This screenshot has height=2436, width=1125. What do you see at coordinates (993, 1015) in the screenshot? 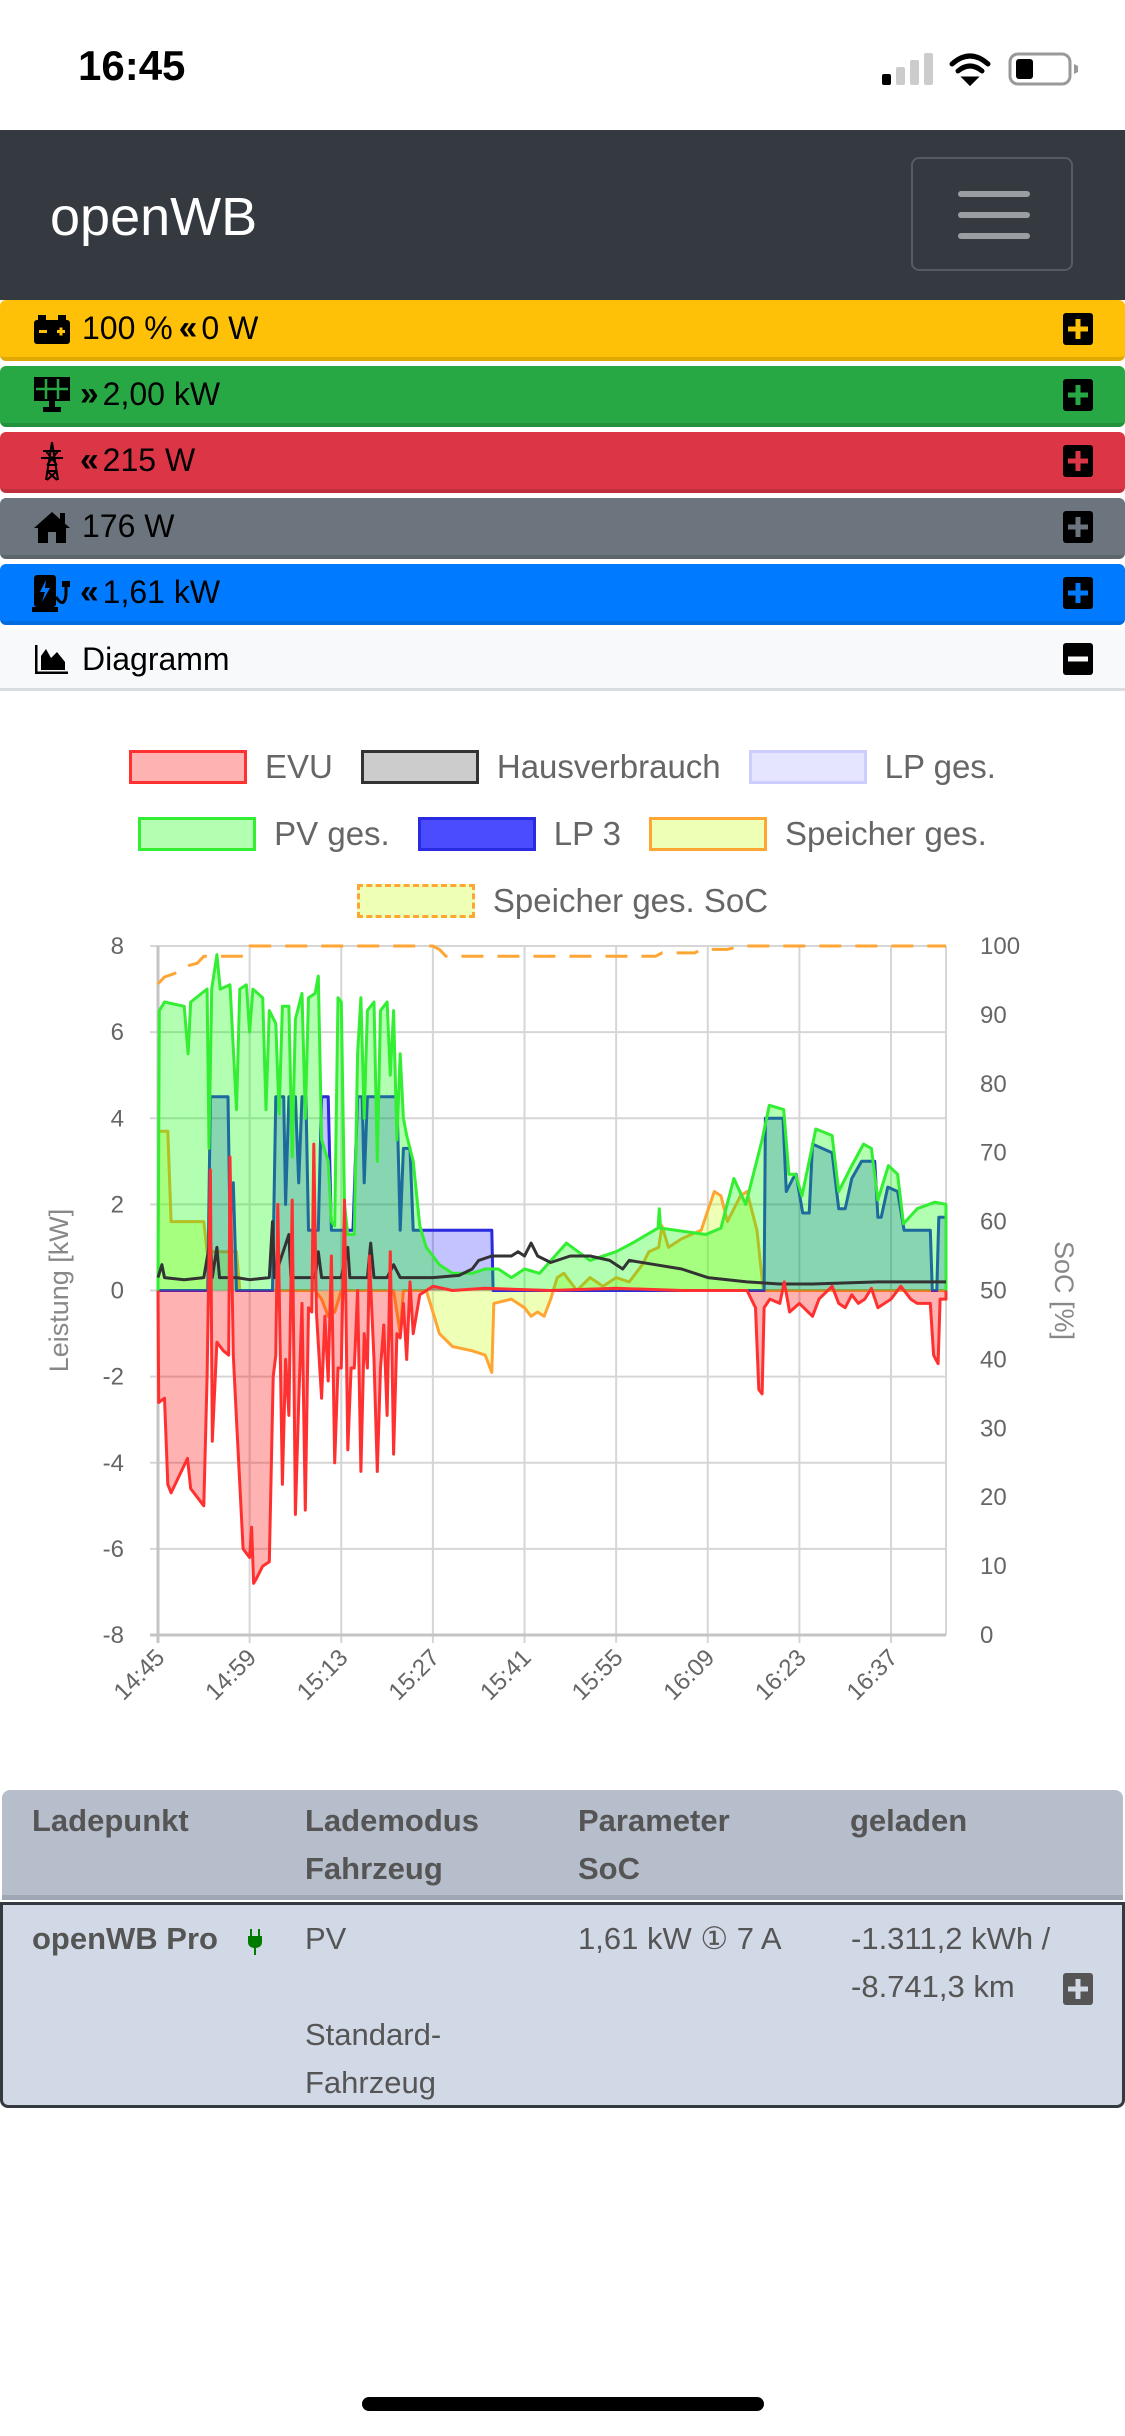
I see `y2-tick-label: 90` at bounding box center [993, 1015].